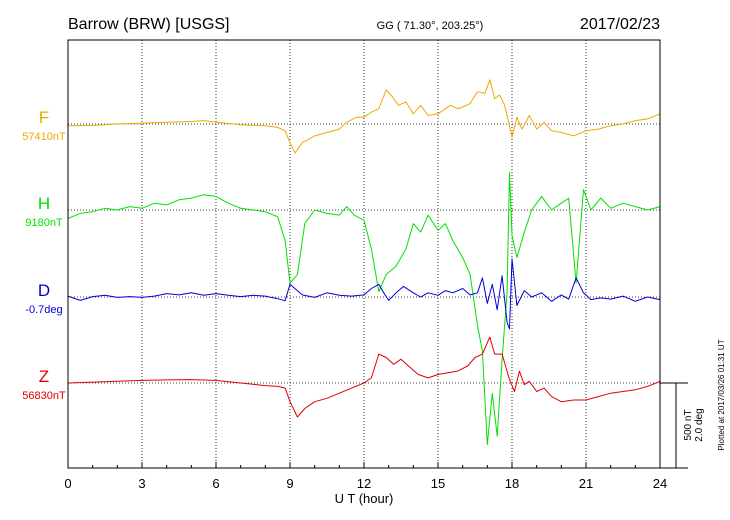 The width and height of the screenshot is (730, 520). Describe the element at coordinates (44, 223) in the screenshot. I see `series-baseline-h: 9180nT` at that location.